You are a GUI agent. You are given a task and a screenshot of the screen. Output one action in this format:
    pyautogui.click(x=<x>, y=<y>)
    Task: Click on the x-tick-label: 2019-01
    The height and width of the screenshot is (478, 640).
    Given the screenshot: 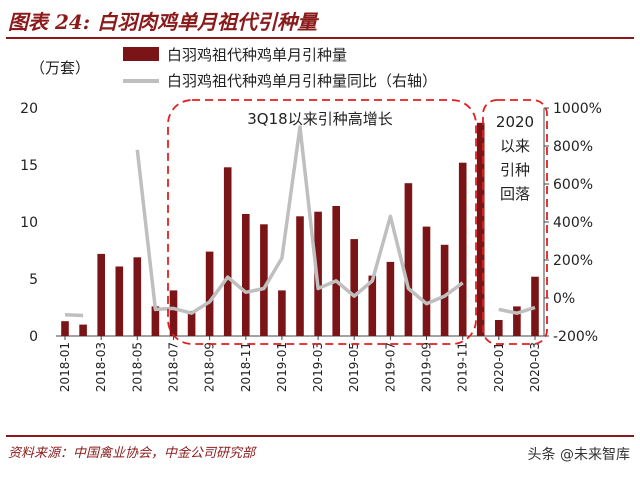 What is the action you would take?
    pyautogui.click(x=282, y=367)
    